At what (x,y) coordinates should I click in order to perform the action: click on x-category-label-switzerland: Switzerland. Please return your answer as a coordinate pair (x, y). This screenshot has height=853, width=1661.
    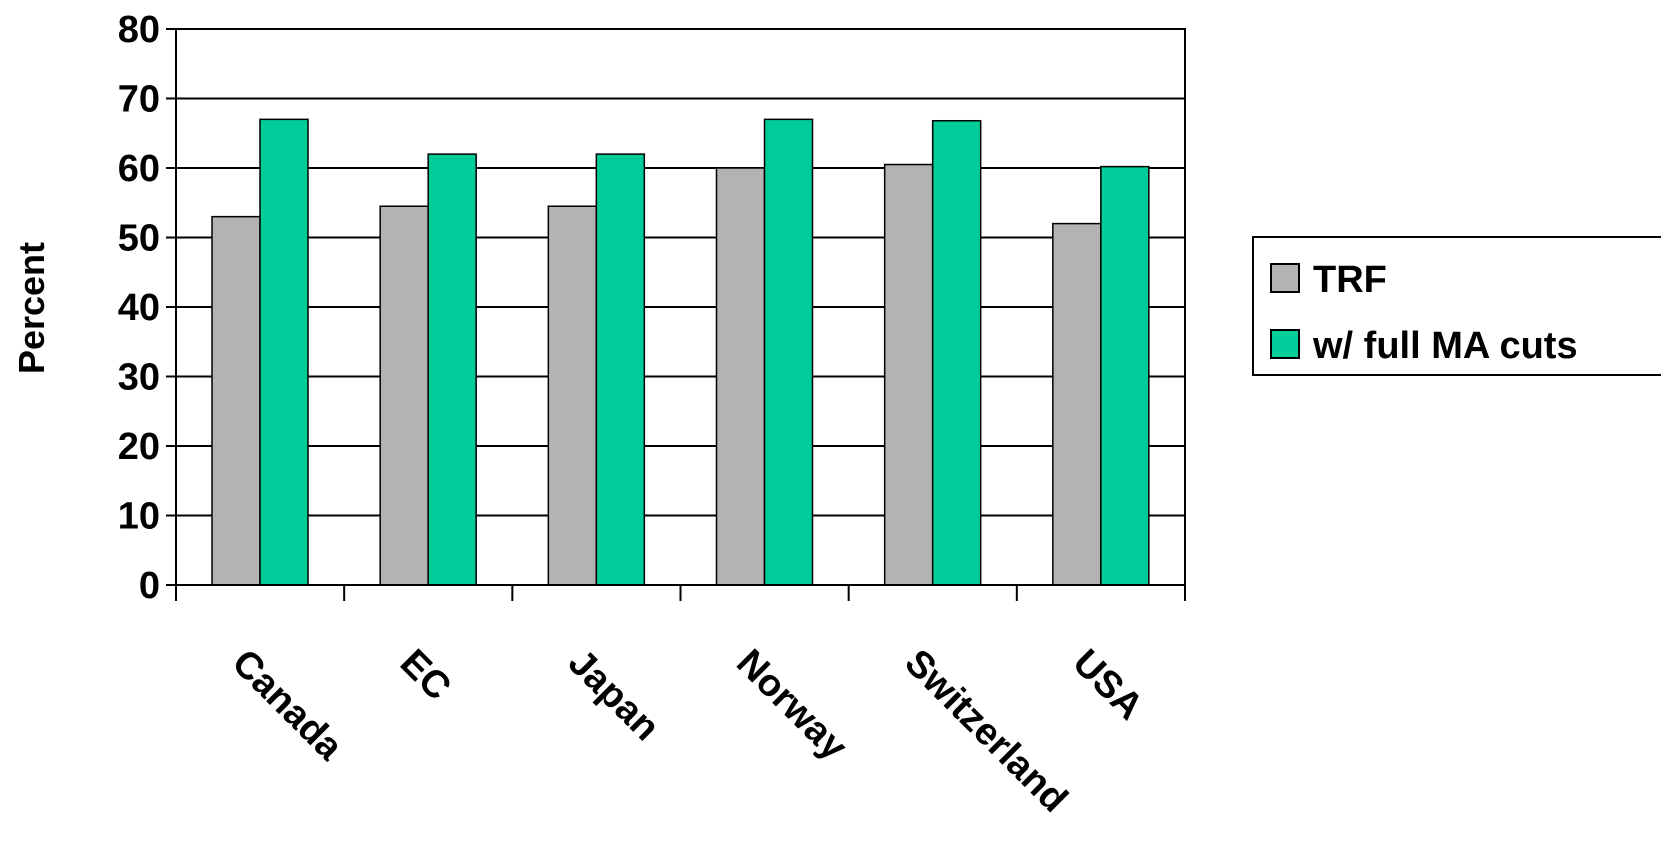
    Looking at the image, I should click on (985, 731).